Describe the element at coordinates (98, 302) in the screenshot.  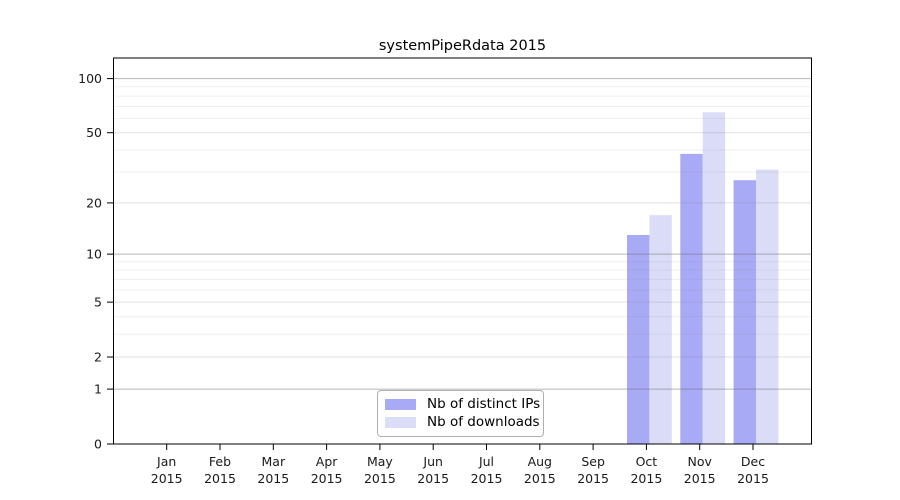
I see `y-tick-label: 5` at that location.